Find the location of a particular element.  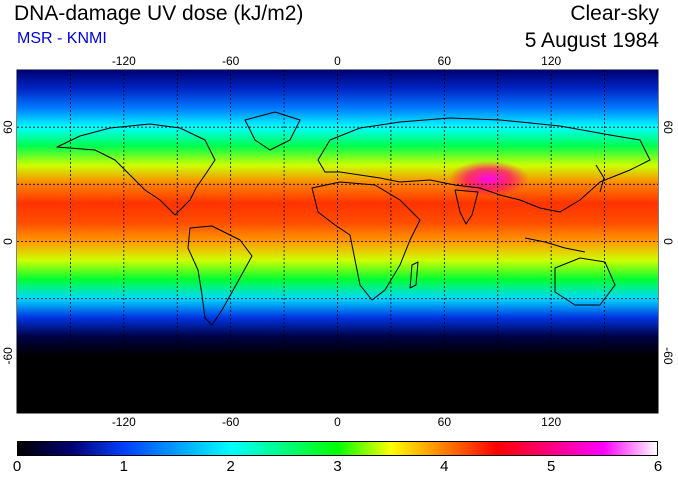

colorbar-tick-label: 3 is located at coordinates (337, 466).